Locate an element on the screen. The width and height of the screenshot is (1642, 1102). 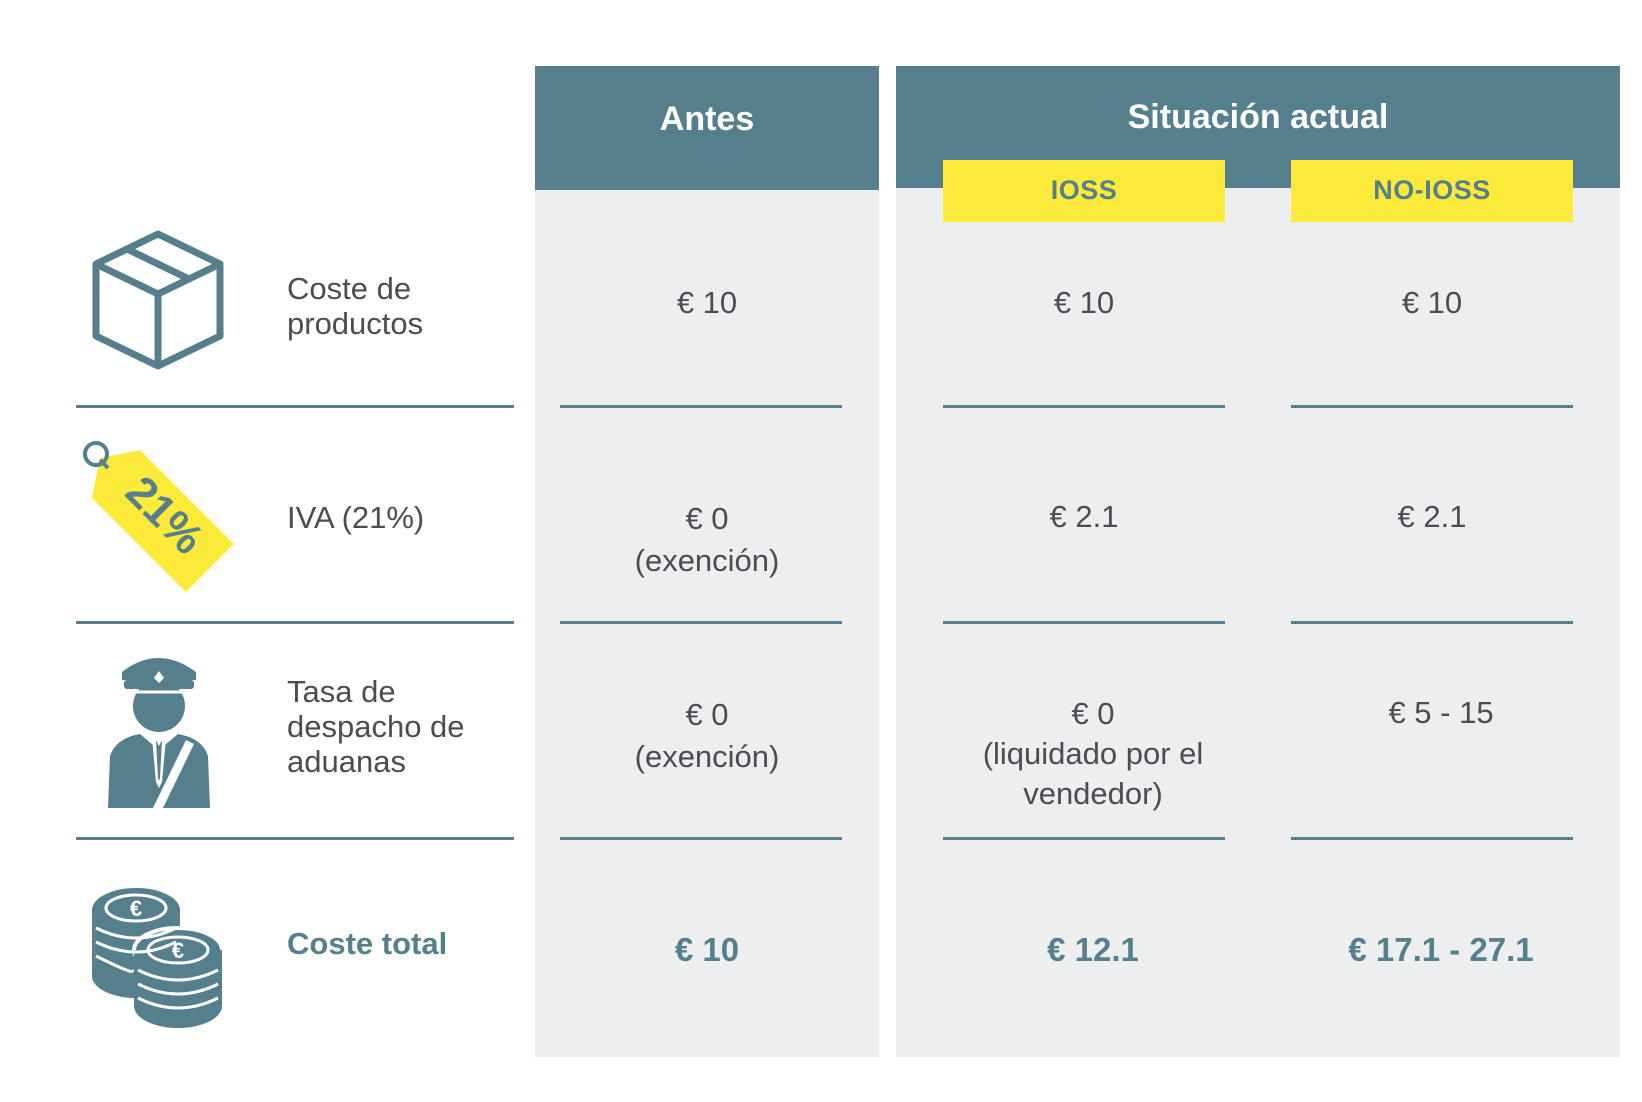
antes-total: € 10 is located at coordinates (707, 950).